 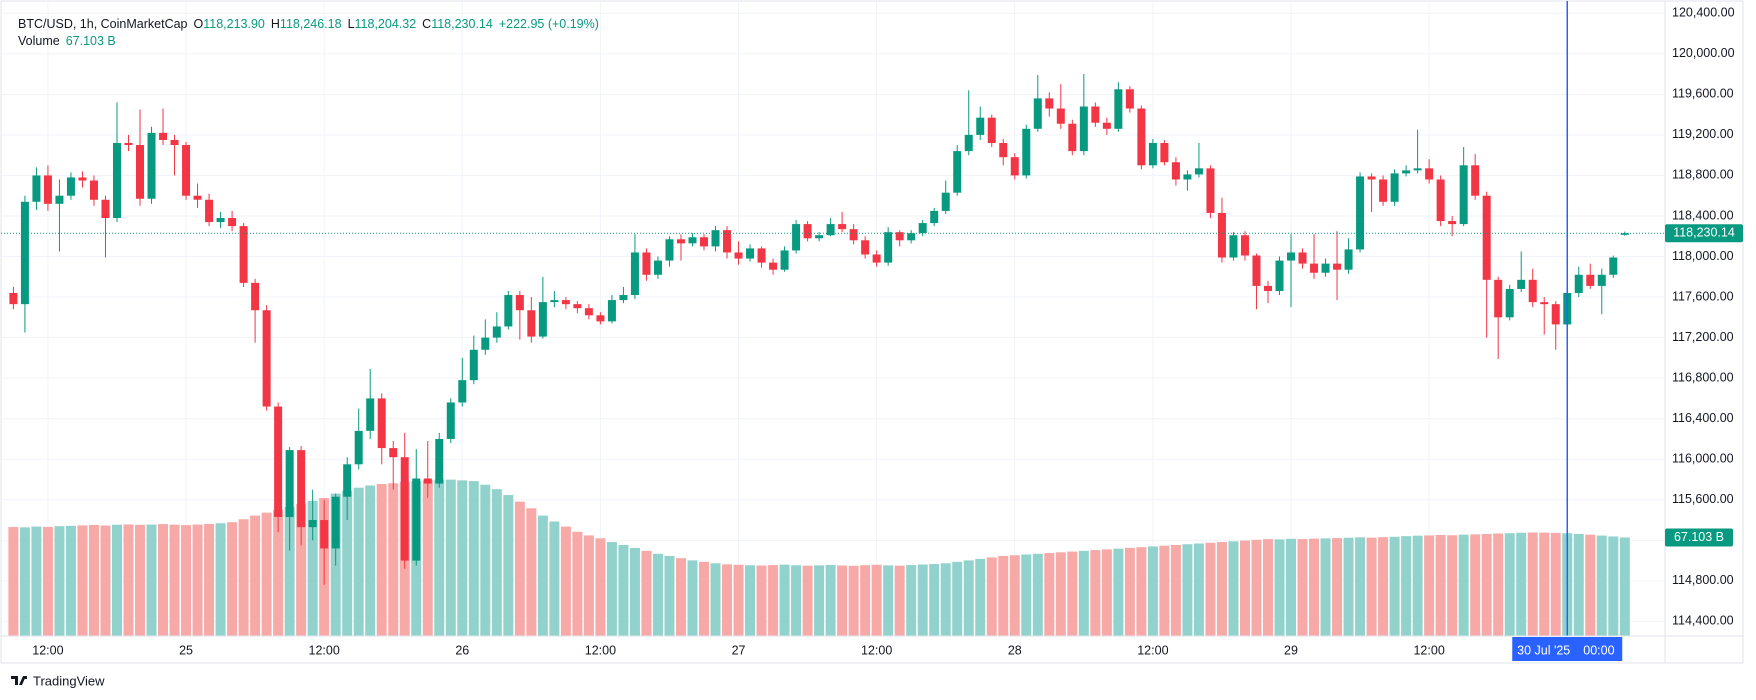 What do you see at coordinates (1703, 134) in the screenshot?
I see `y-tick-label: 119,200.00` at bounding box center [1703, 134].